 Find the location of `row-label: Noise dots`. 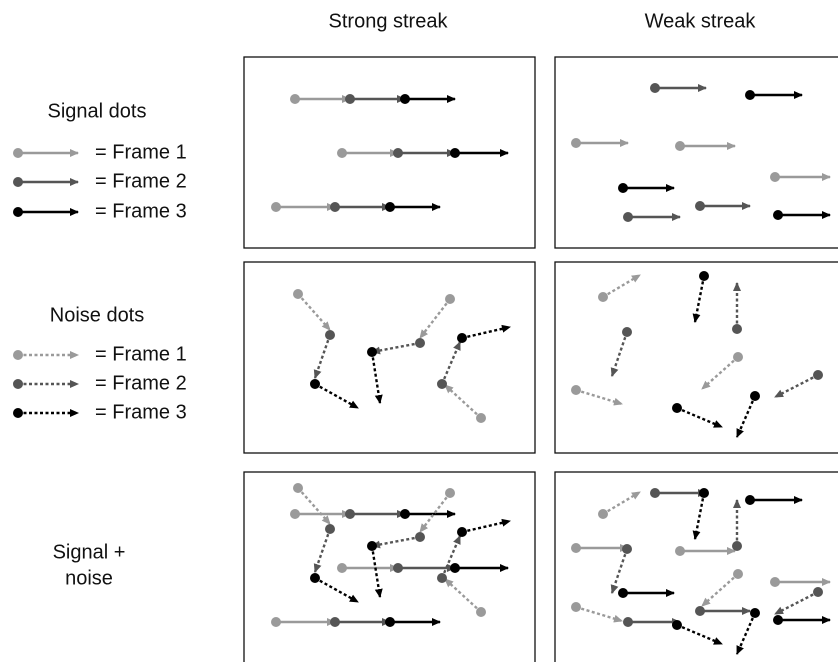

row-label: Noise dots is located at coordinates (97, 315).